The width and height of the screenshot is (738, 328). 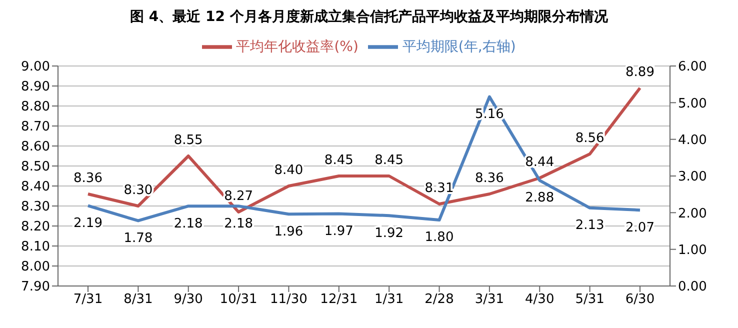 I want to click on data-label: 1.97, so click(x=339, y=231).